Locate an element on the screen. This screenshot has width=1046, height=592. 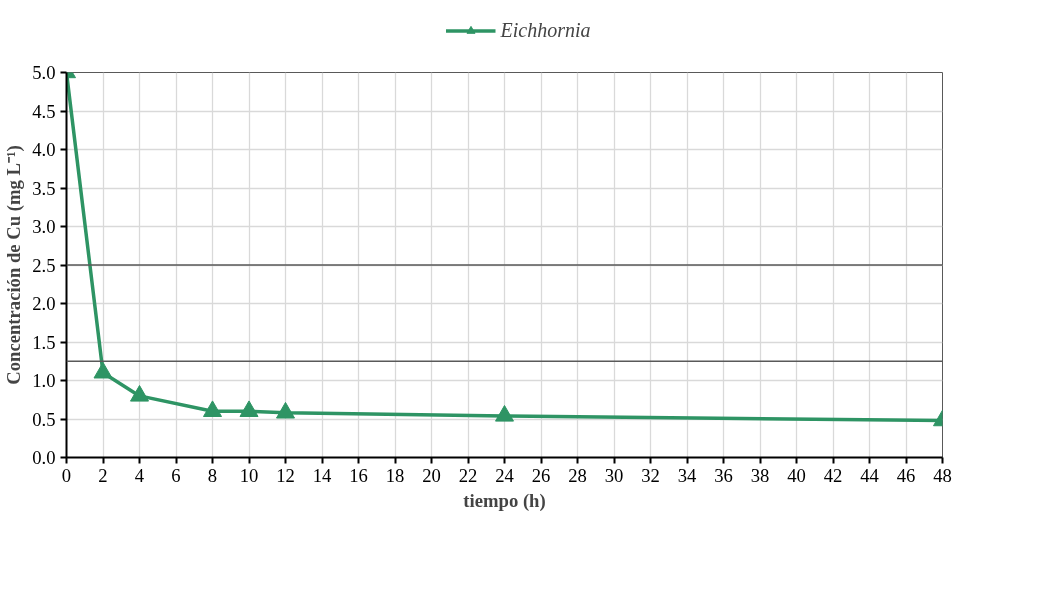
x-tick-label: 14 is located at coordinates (322, 475).